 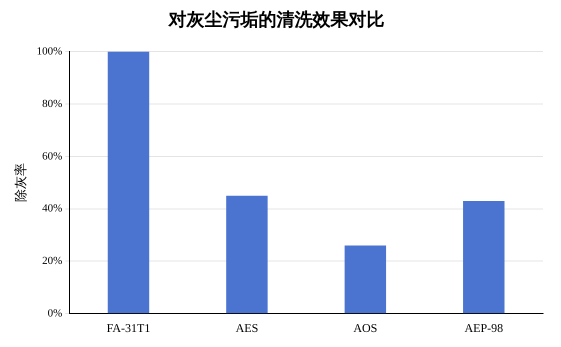 What do you see at coordinates (276, 19) in the screenshot?
I see `chart-title: 对灰尘污垢的清洗效果对比` at bounding box center [276, 19].